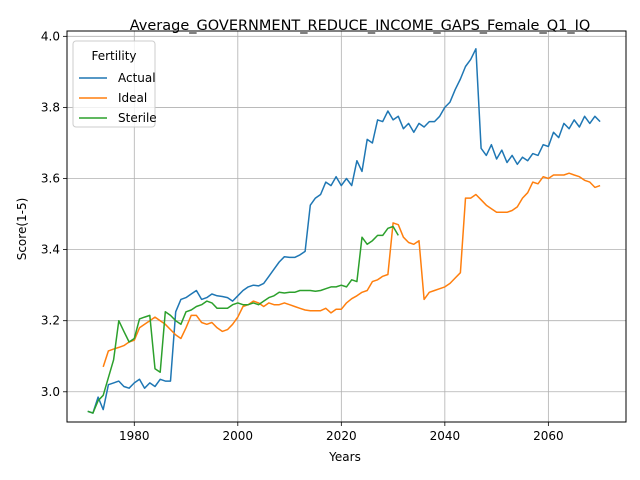  Describe the element at coordinates (137, 118) in the screenshot. I see `legend-label-sterile: Sterile` at that location.